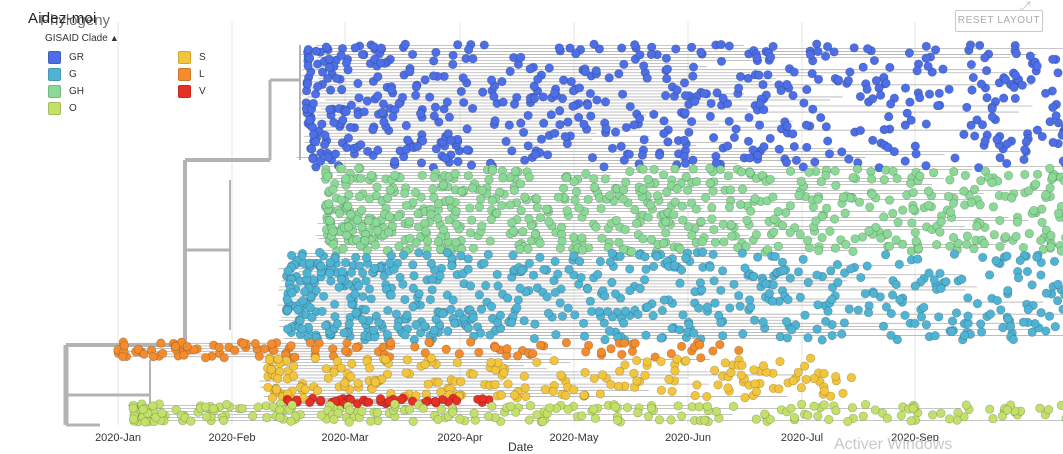  I want to click on legend-label: V, so click(202, 91).